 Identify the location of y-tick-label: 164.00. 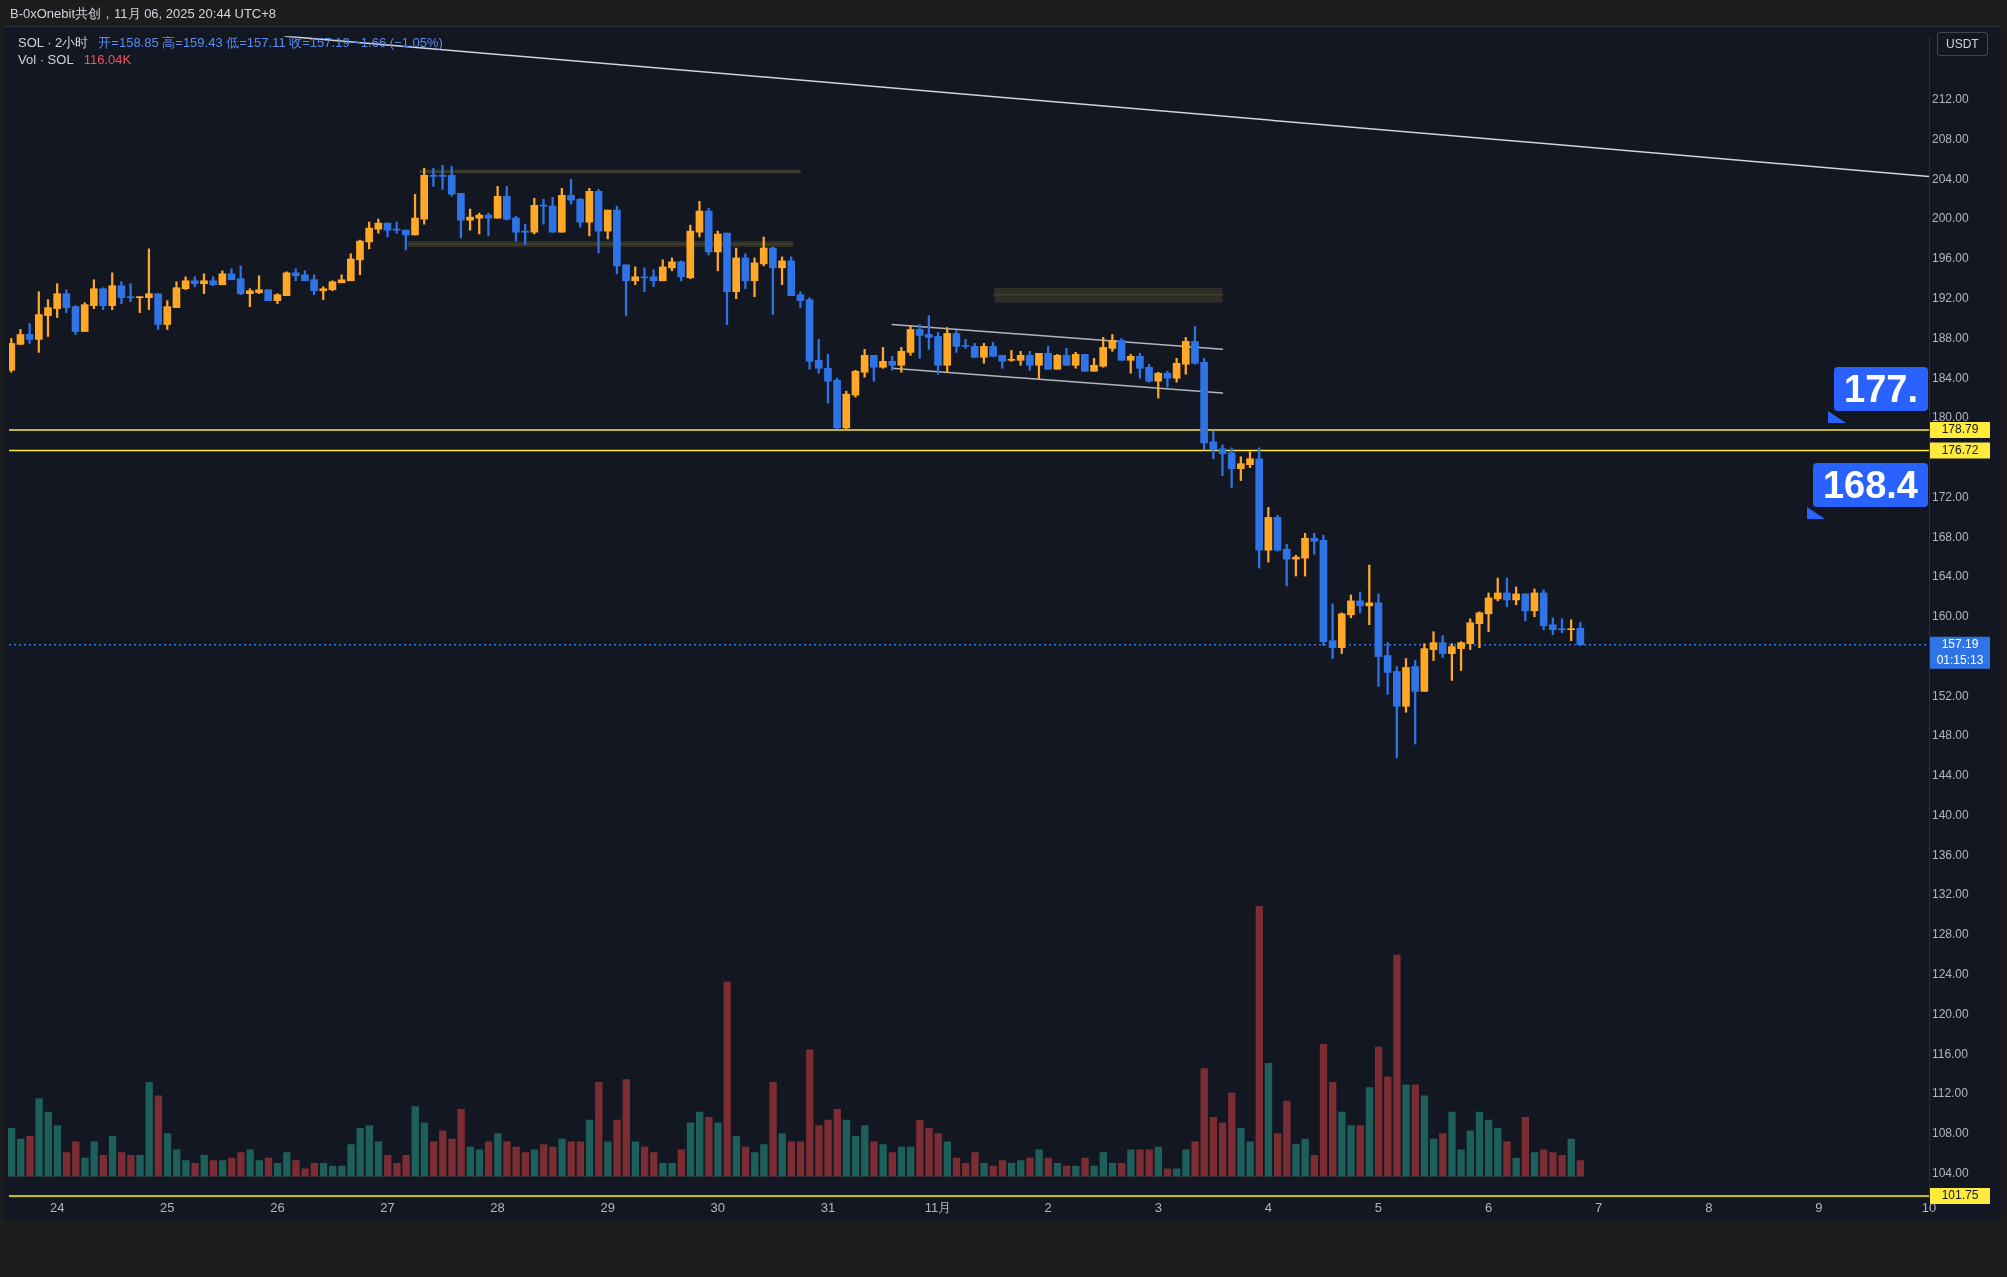
(1951, 576).